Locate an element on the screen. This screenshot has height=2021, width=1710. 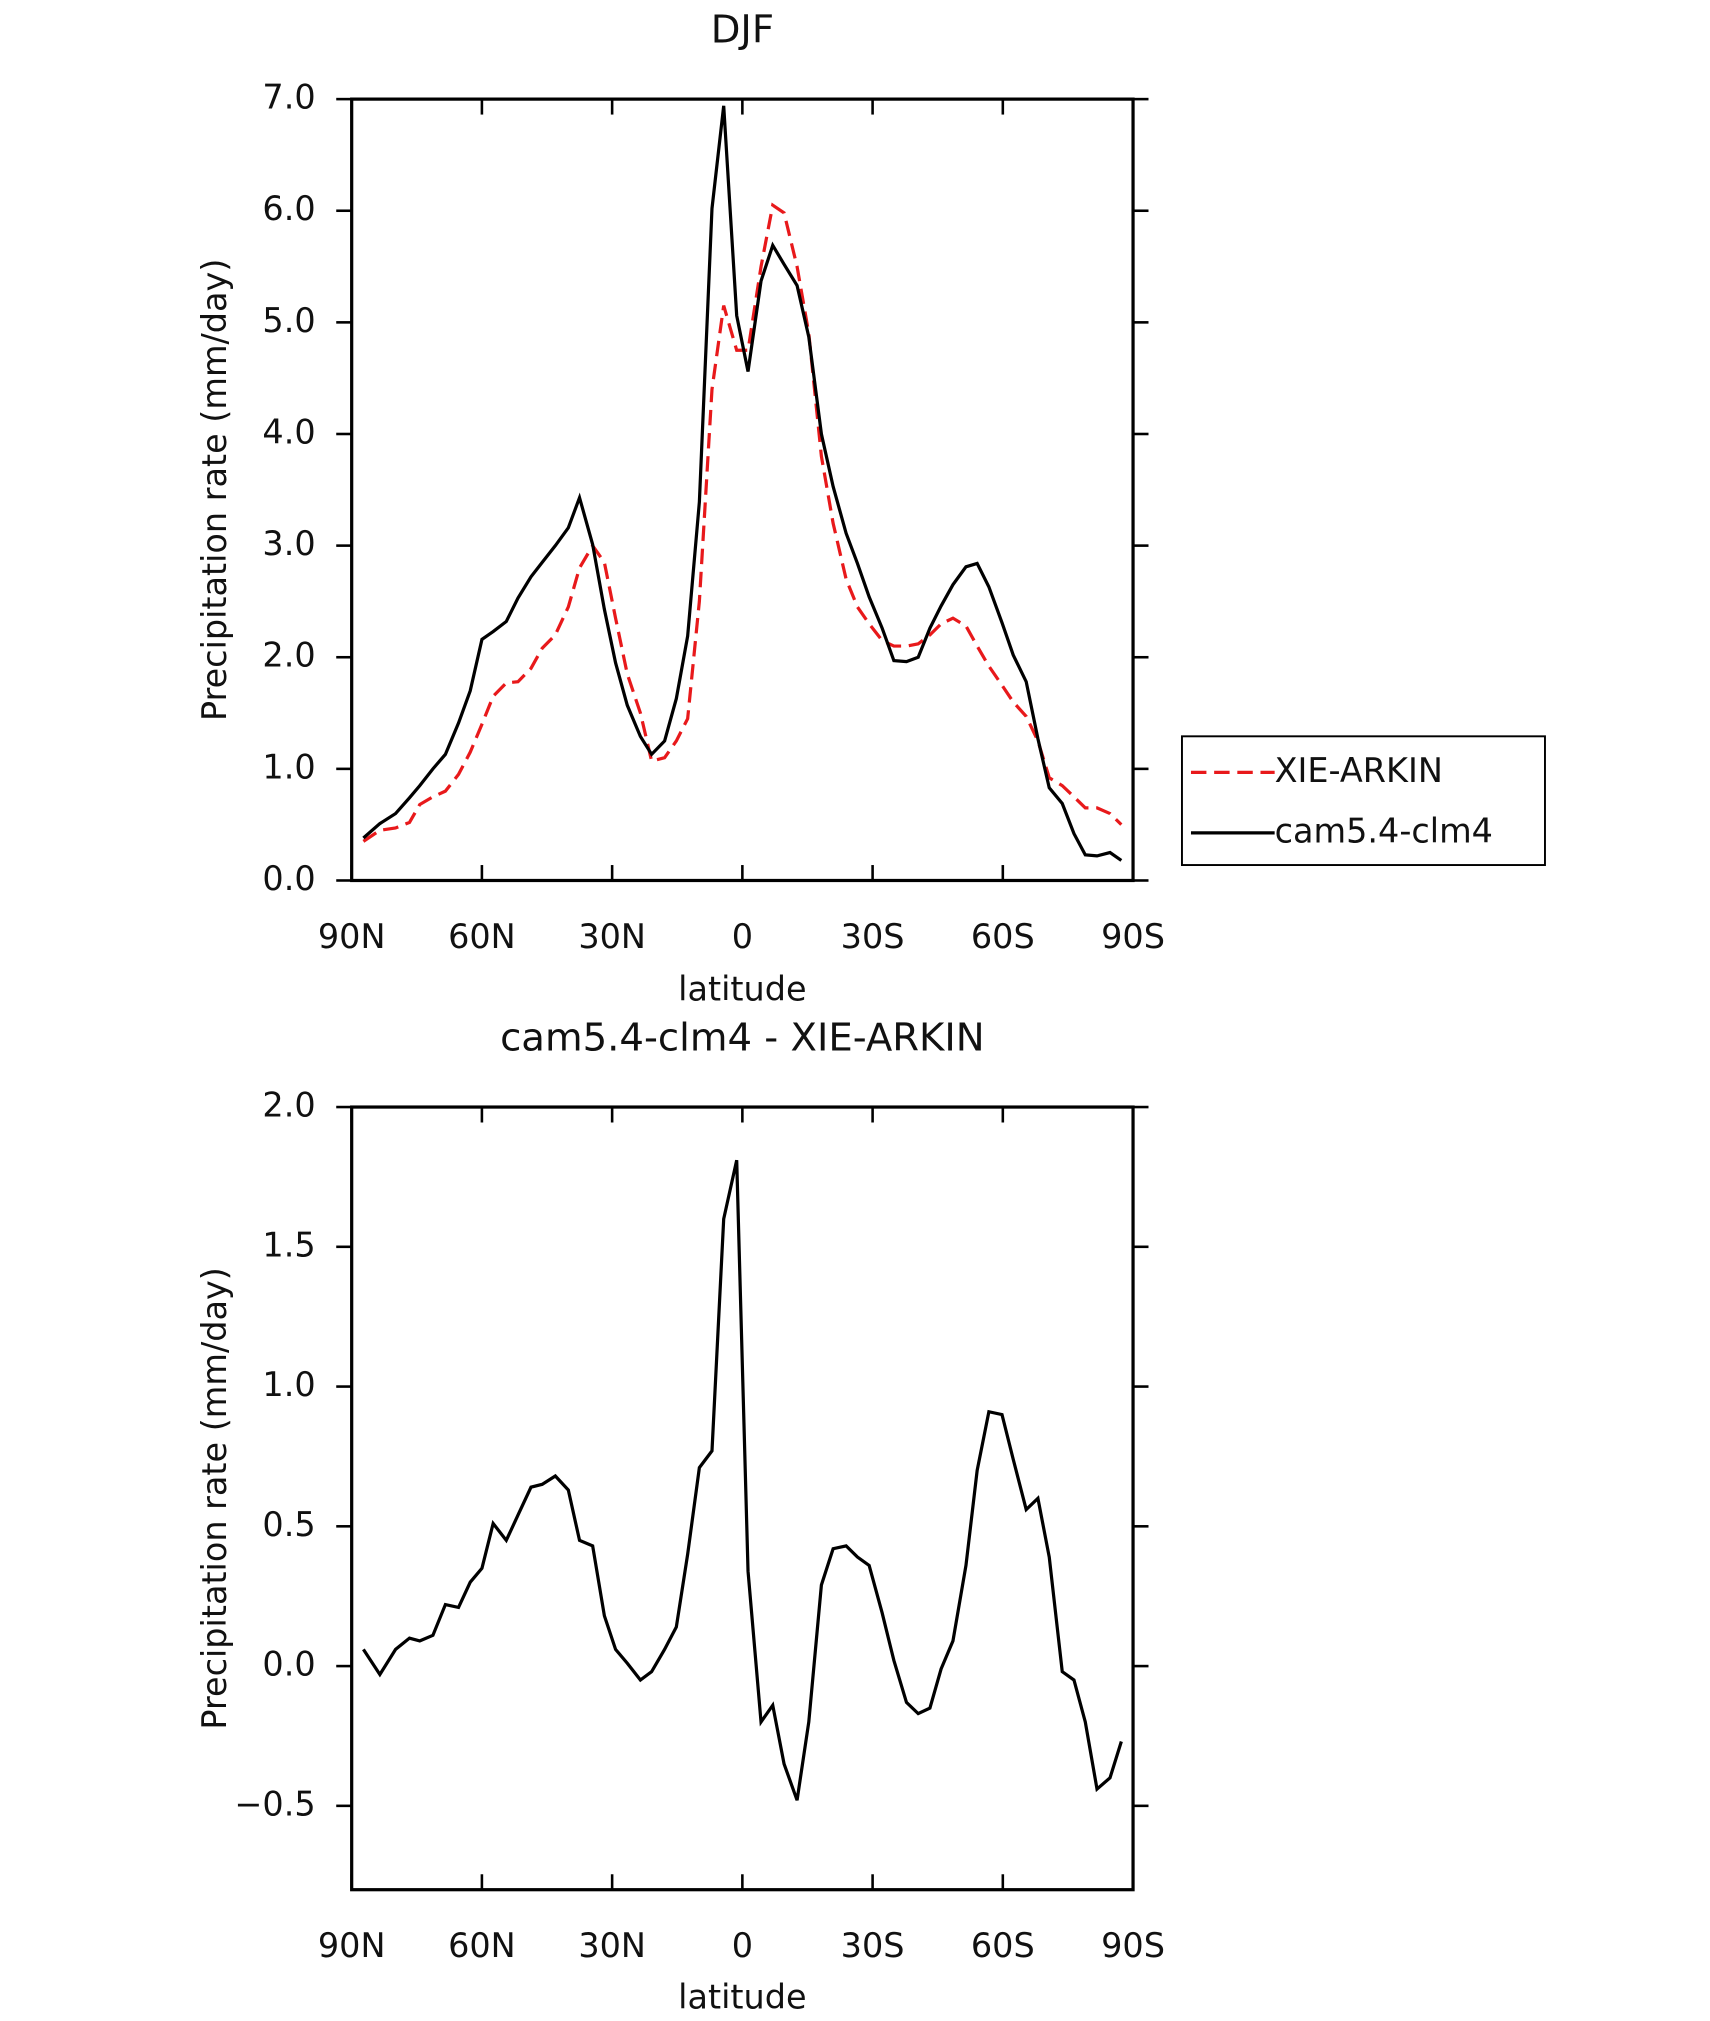
y-tick-label: 5.0 is located at coordinates (288, 320).